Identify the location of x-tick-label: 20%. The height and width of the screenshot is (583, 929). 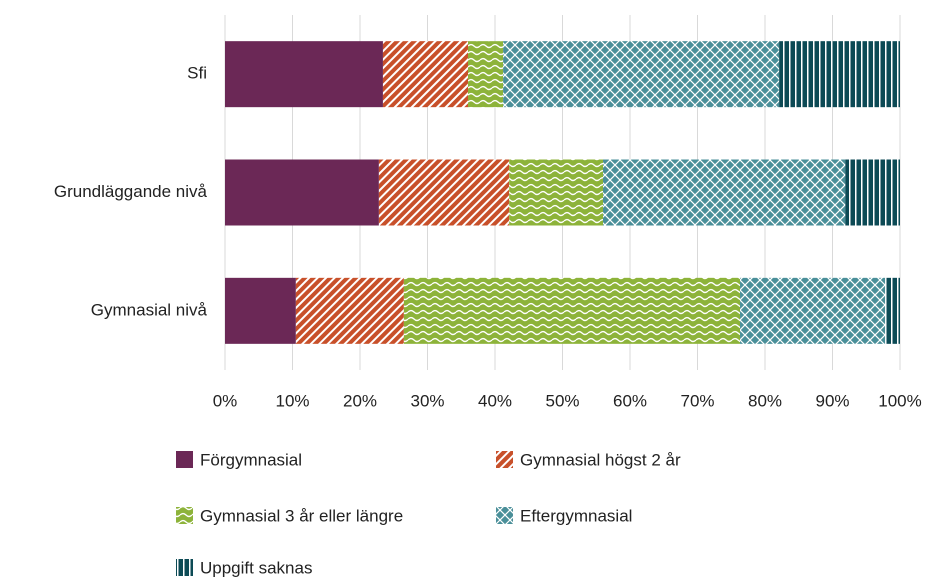
(360, 400).